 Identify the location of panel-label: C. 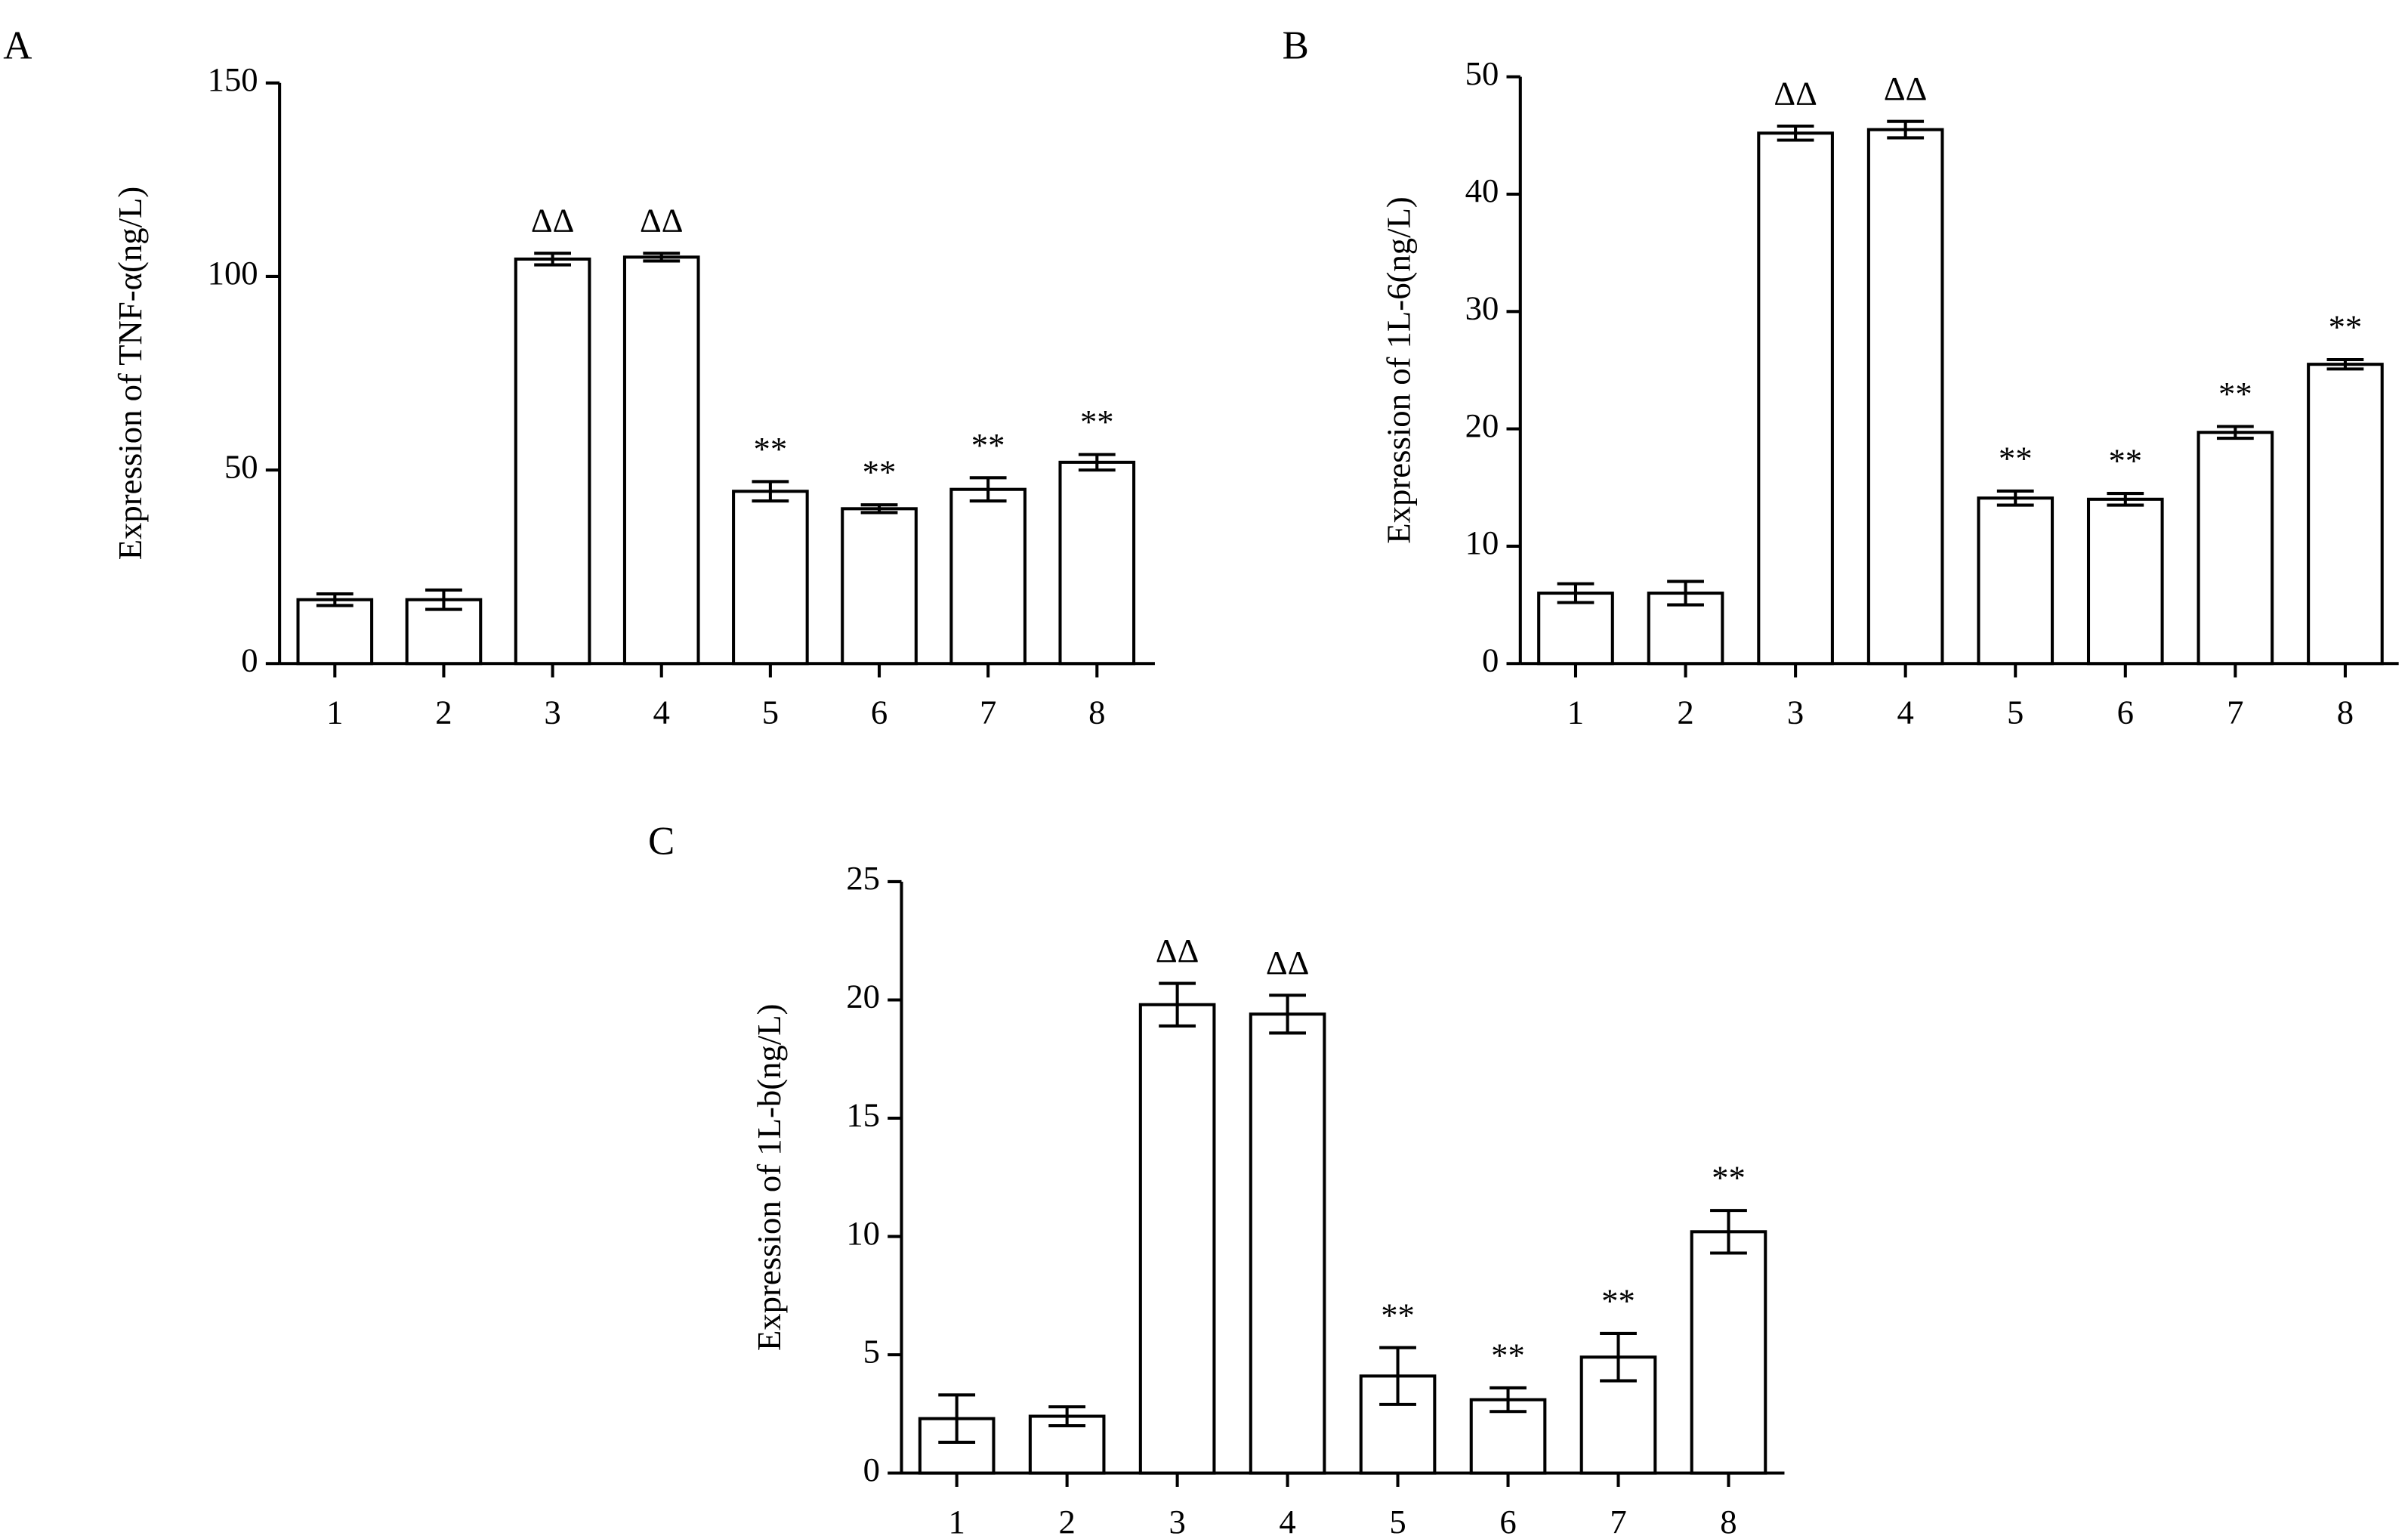
(661, 841).